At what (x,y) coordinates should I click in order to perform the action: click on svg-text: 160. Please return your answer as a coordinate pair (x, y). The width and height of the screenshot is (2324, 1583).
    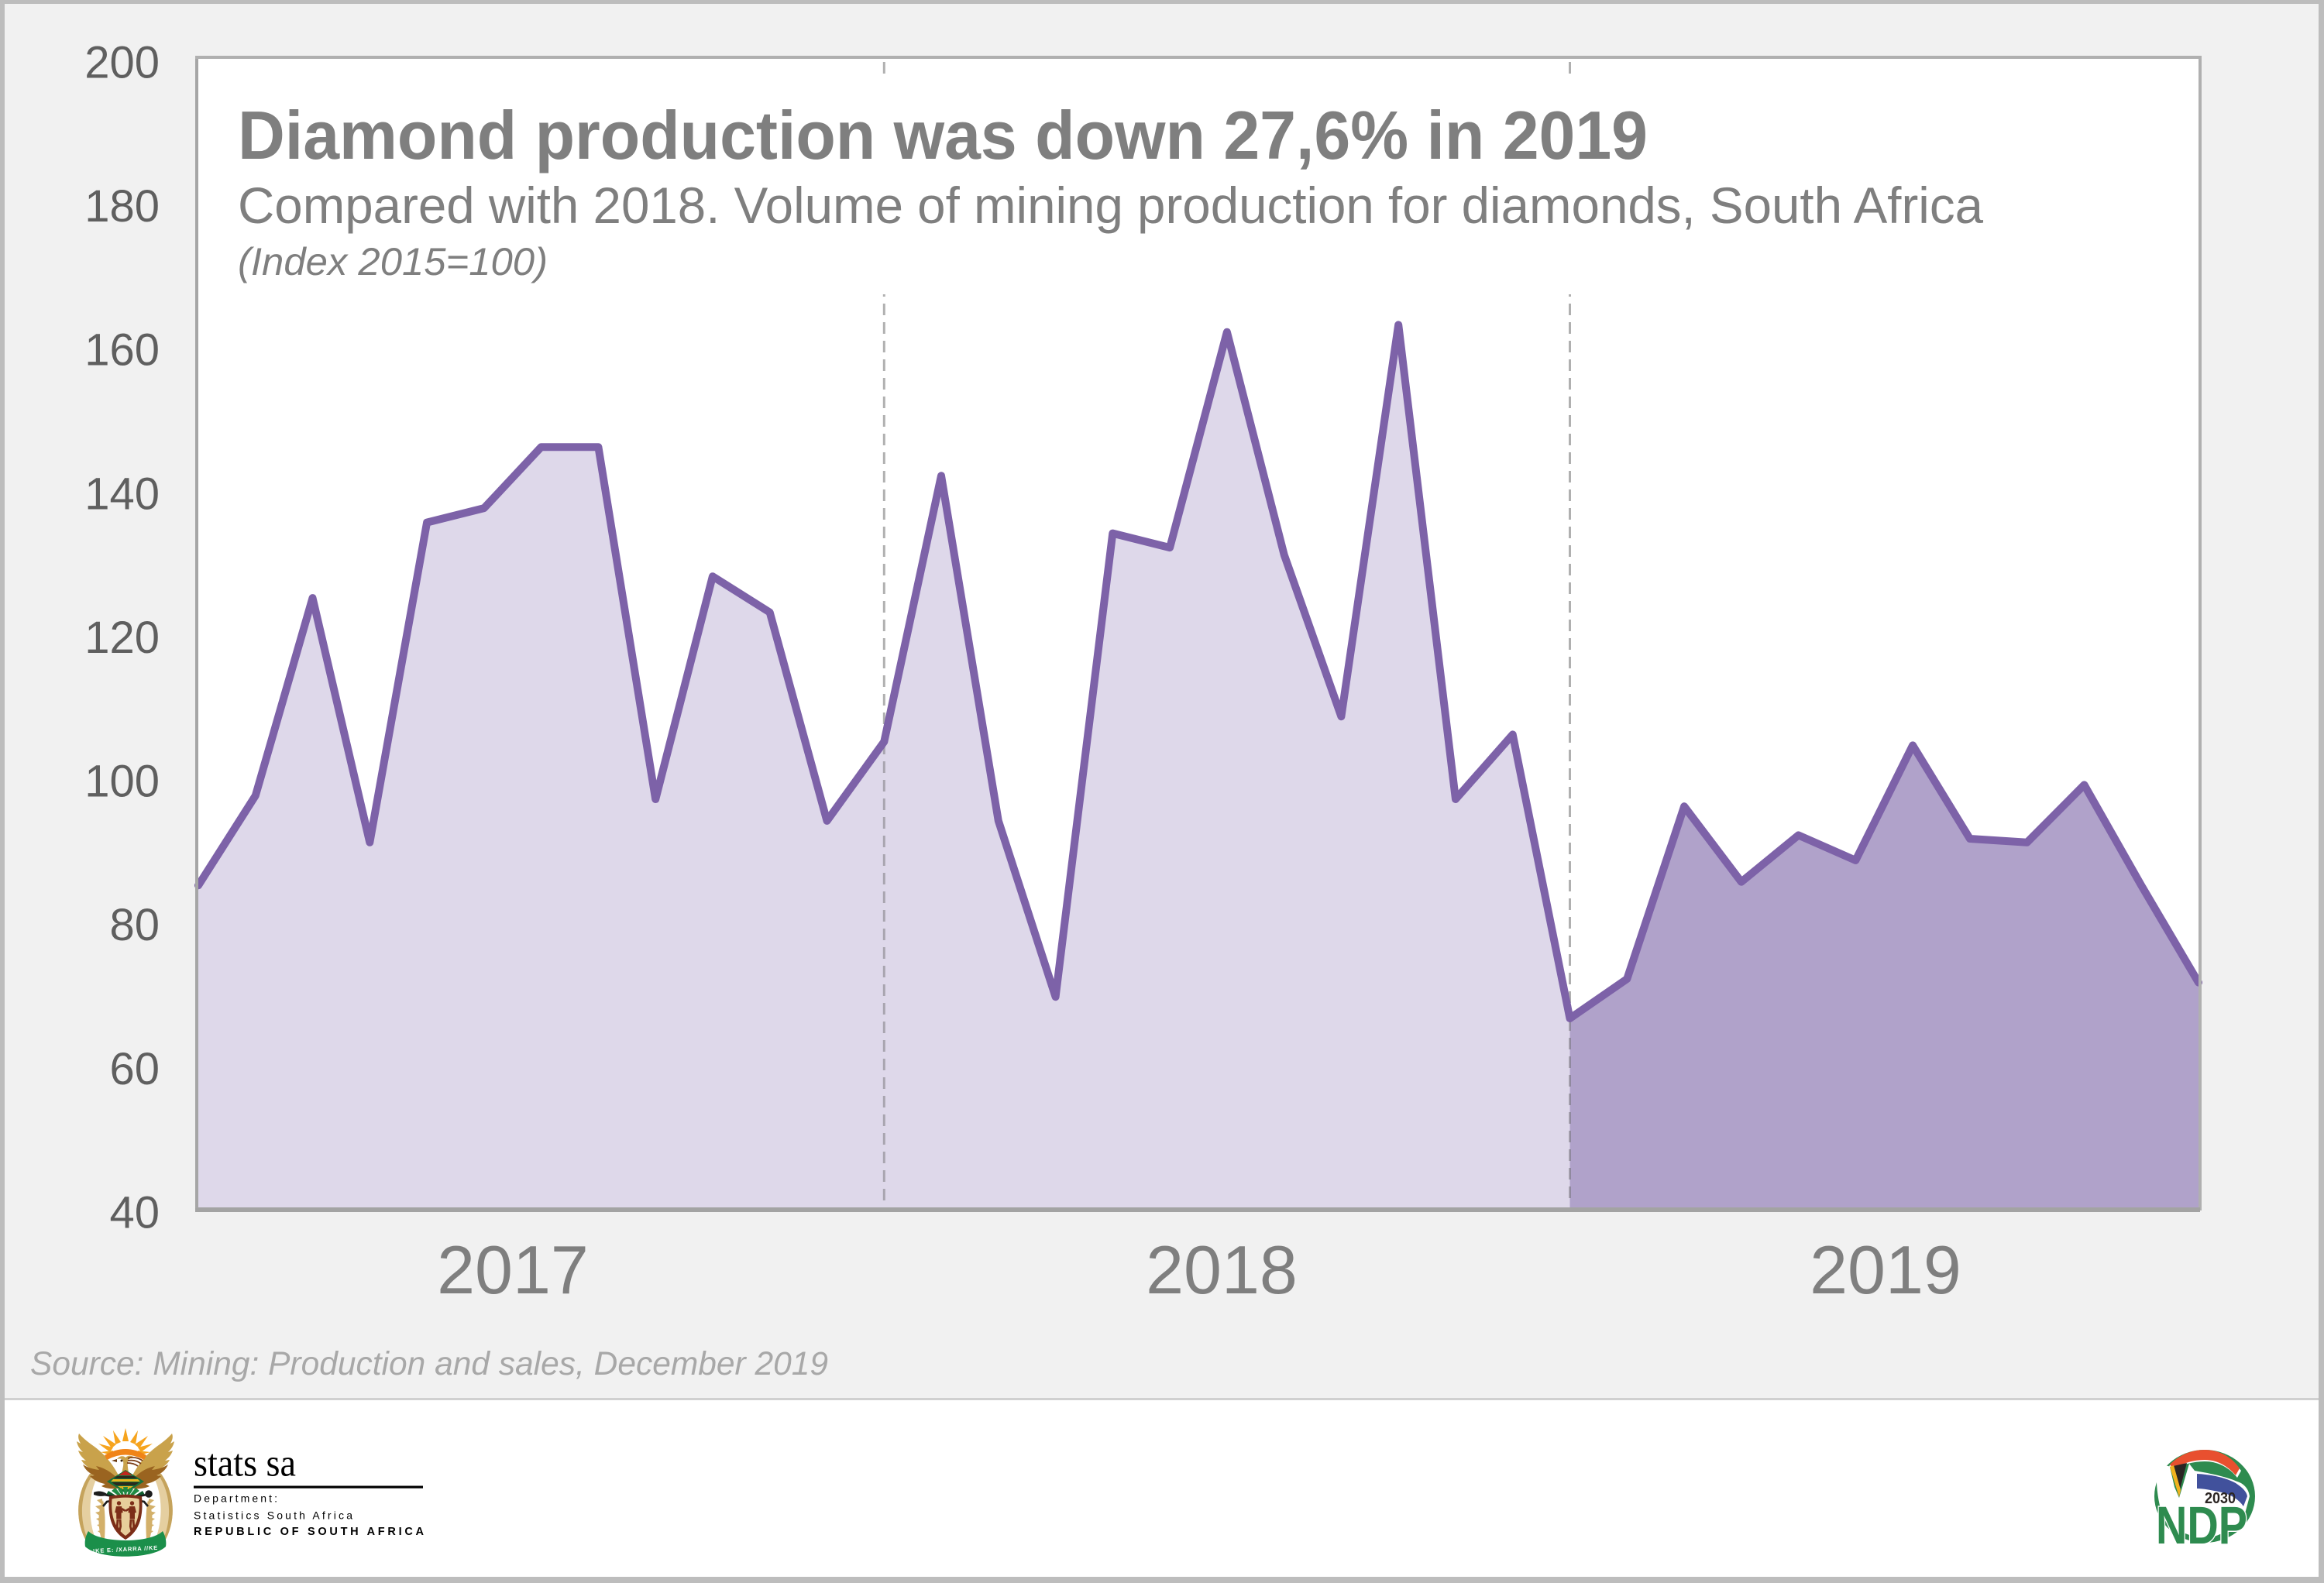
    Looking at the image, I should click on (122, 350).